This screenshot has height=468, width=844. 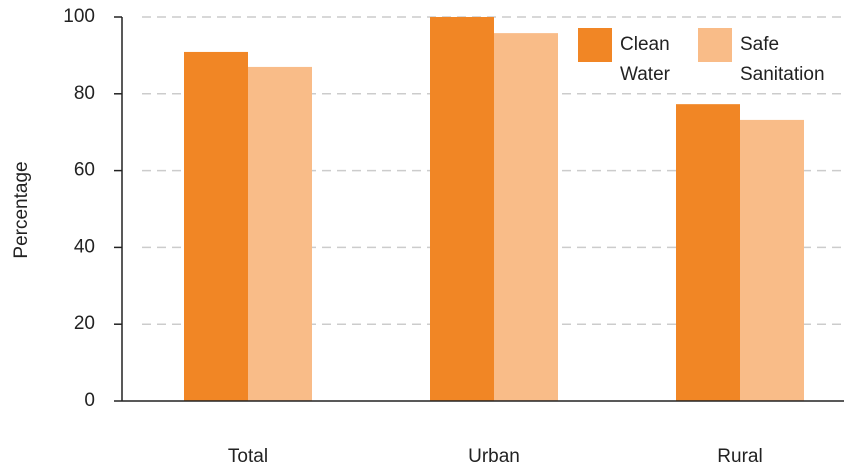 I want to click on y-tick-label: 100, so click(x=79, y=16).